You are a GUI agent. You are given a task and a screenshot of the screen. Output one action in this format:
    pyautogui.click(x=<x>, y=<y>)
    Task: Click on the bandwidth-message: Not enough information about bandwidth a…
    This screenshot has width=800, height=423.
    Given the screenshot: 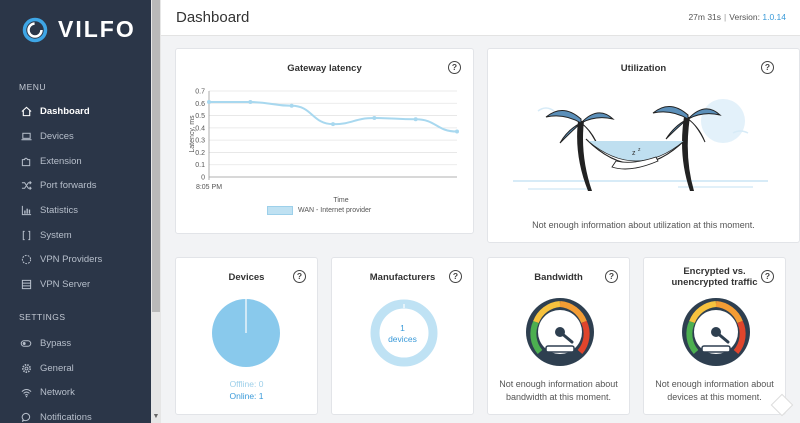 What is the action you would take?
    pyautogui.click(x=558, y=390)
    